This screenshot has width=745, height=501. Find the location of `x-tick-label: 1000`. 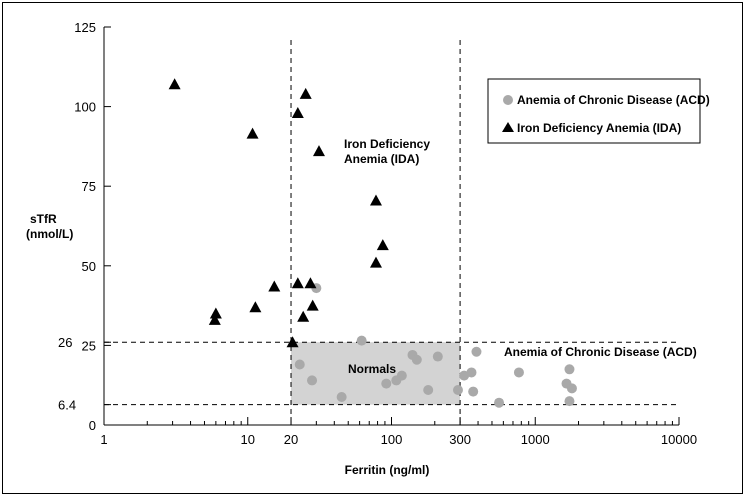

x-tick-label: 1000 is located at coordinates (535, 439).